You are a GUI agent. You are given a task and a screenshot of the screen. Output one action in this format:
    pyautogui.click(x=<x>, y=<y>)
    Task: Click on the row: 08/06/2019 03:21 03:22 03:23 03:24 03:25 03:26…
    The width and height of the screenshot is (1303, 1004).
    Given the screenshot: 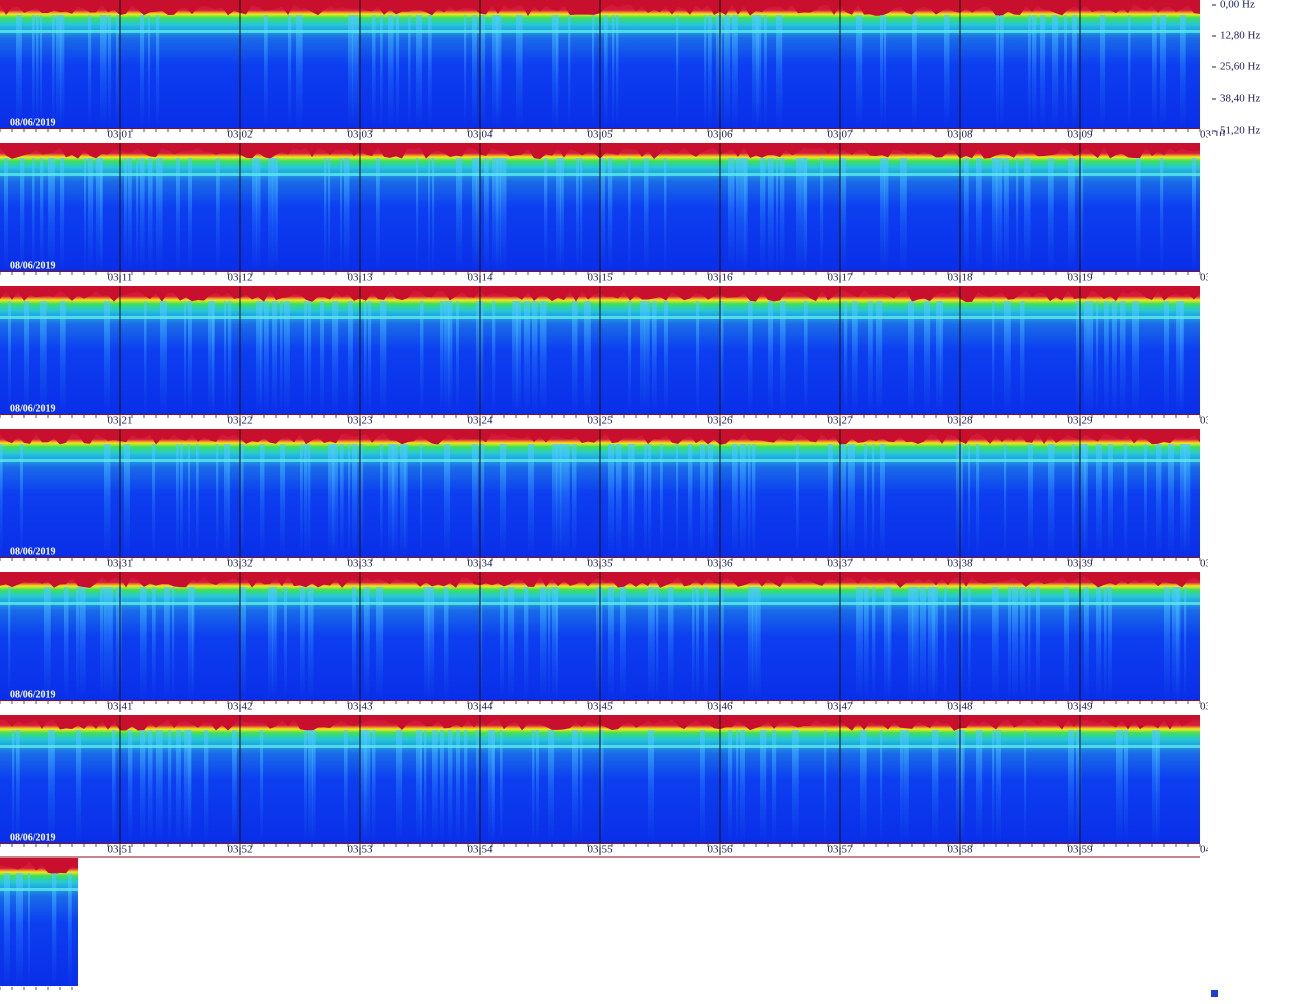 What is the action you would take?
    pyautogui.click(x=613, y=356)
    